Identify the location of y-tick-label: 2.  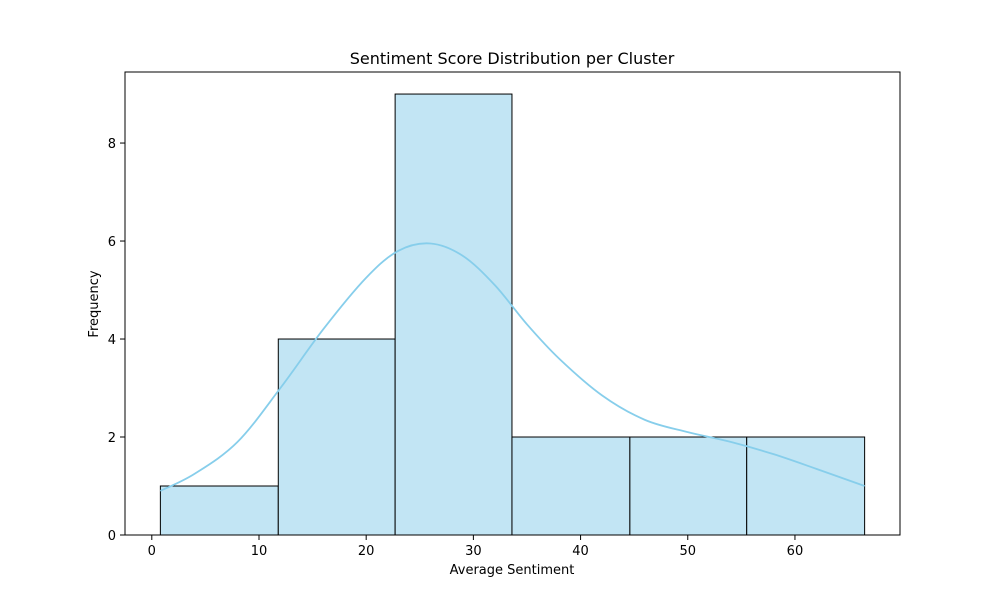
(112, 438).